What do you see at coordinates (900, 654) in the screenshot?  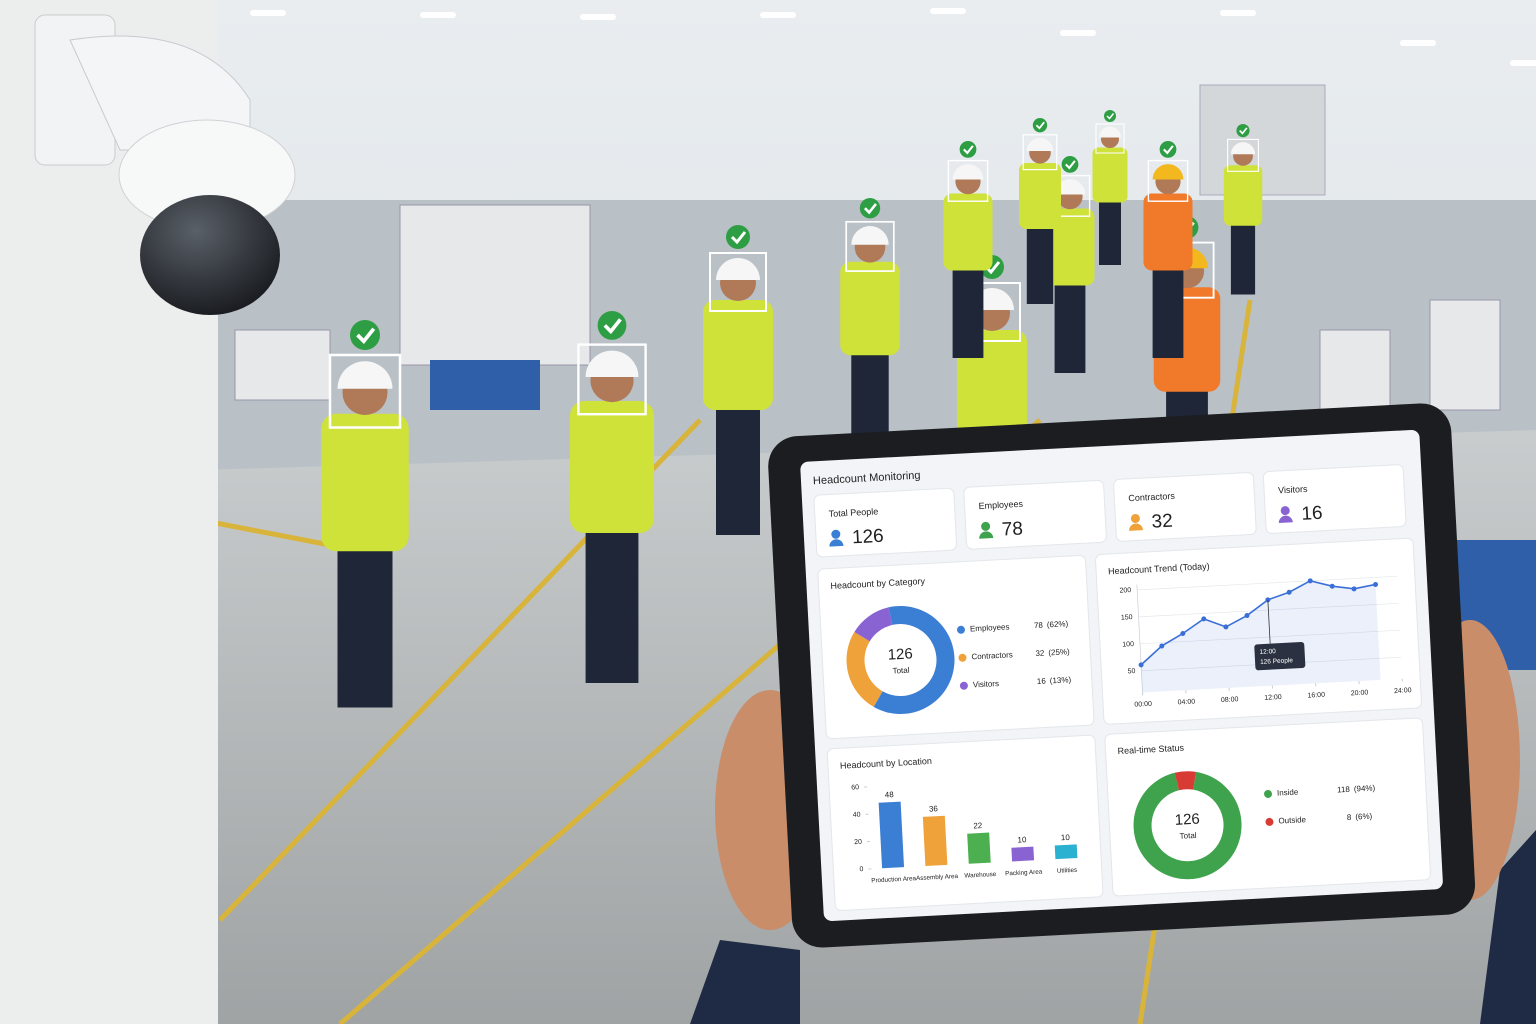 I see `donut-center-value: 126` at bounding box center [900, 654].